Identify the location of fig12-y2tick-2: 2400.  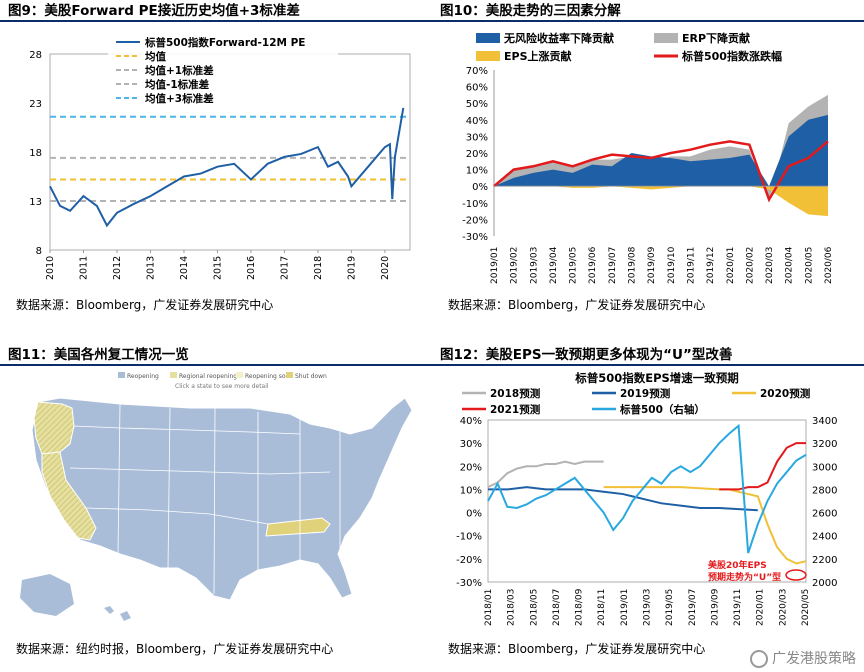
(824, 537).